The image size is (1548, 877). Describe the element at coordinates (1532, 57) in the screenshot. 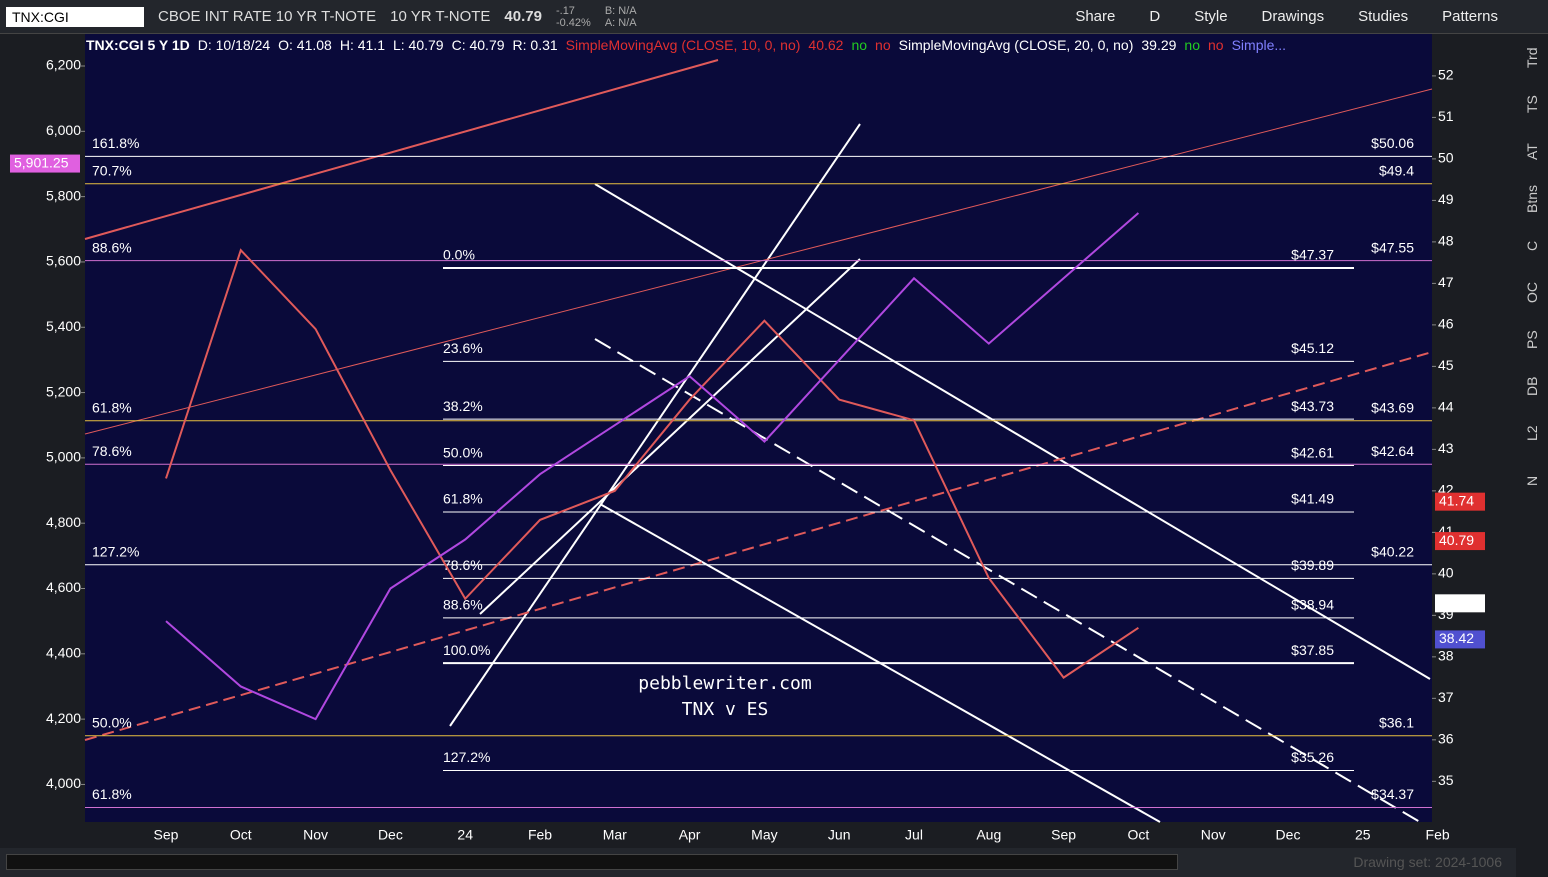

I see `sidebar-tab: Trd` at that location.